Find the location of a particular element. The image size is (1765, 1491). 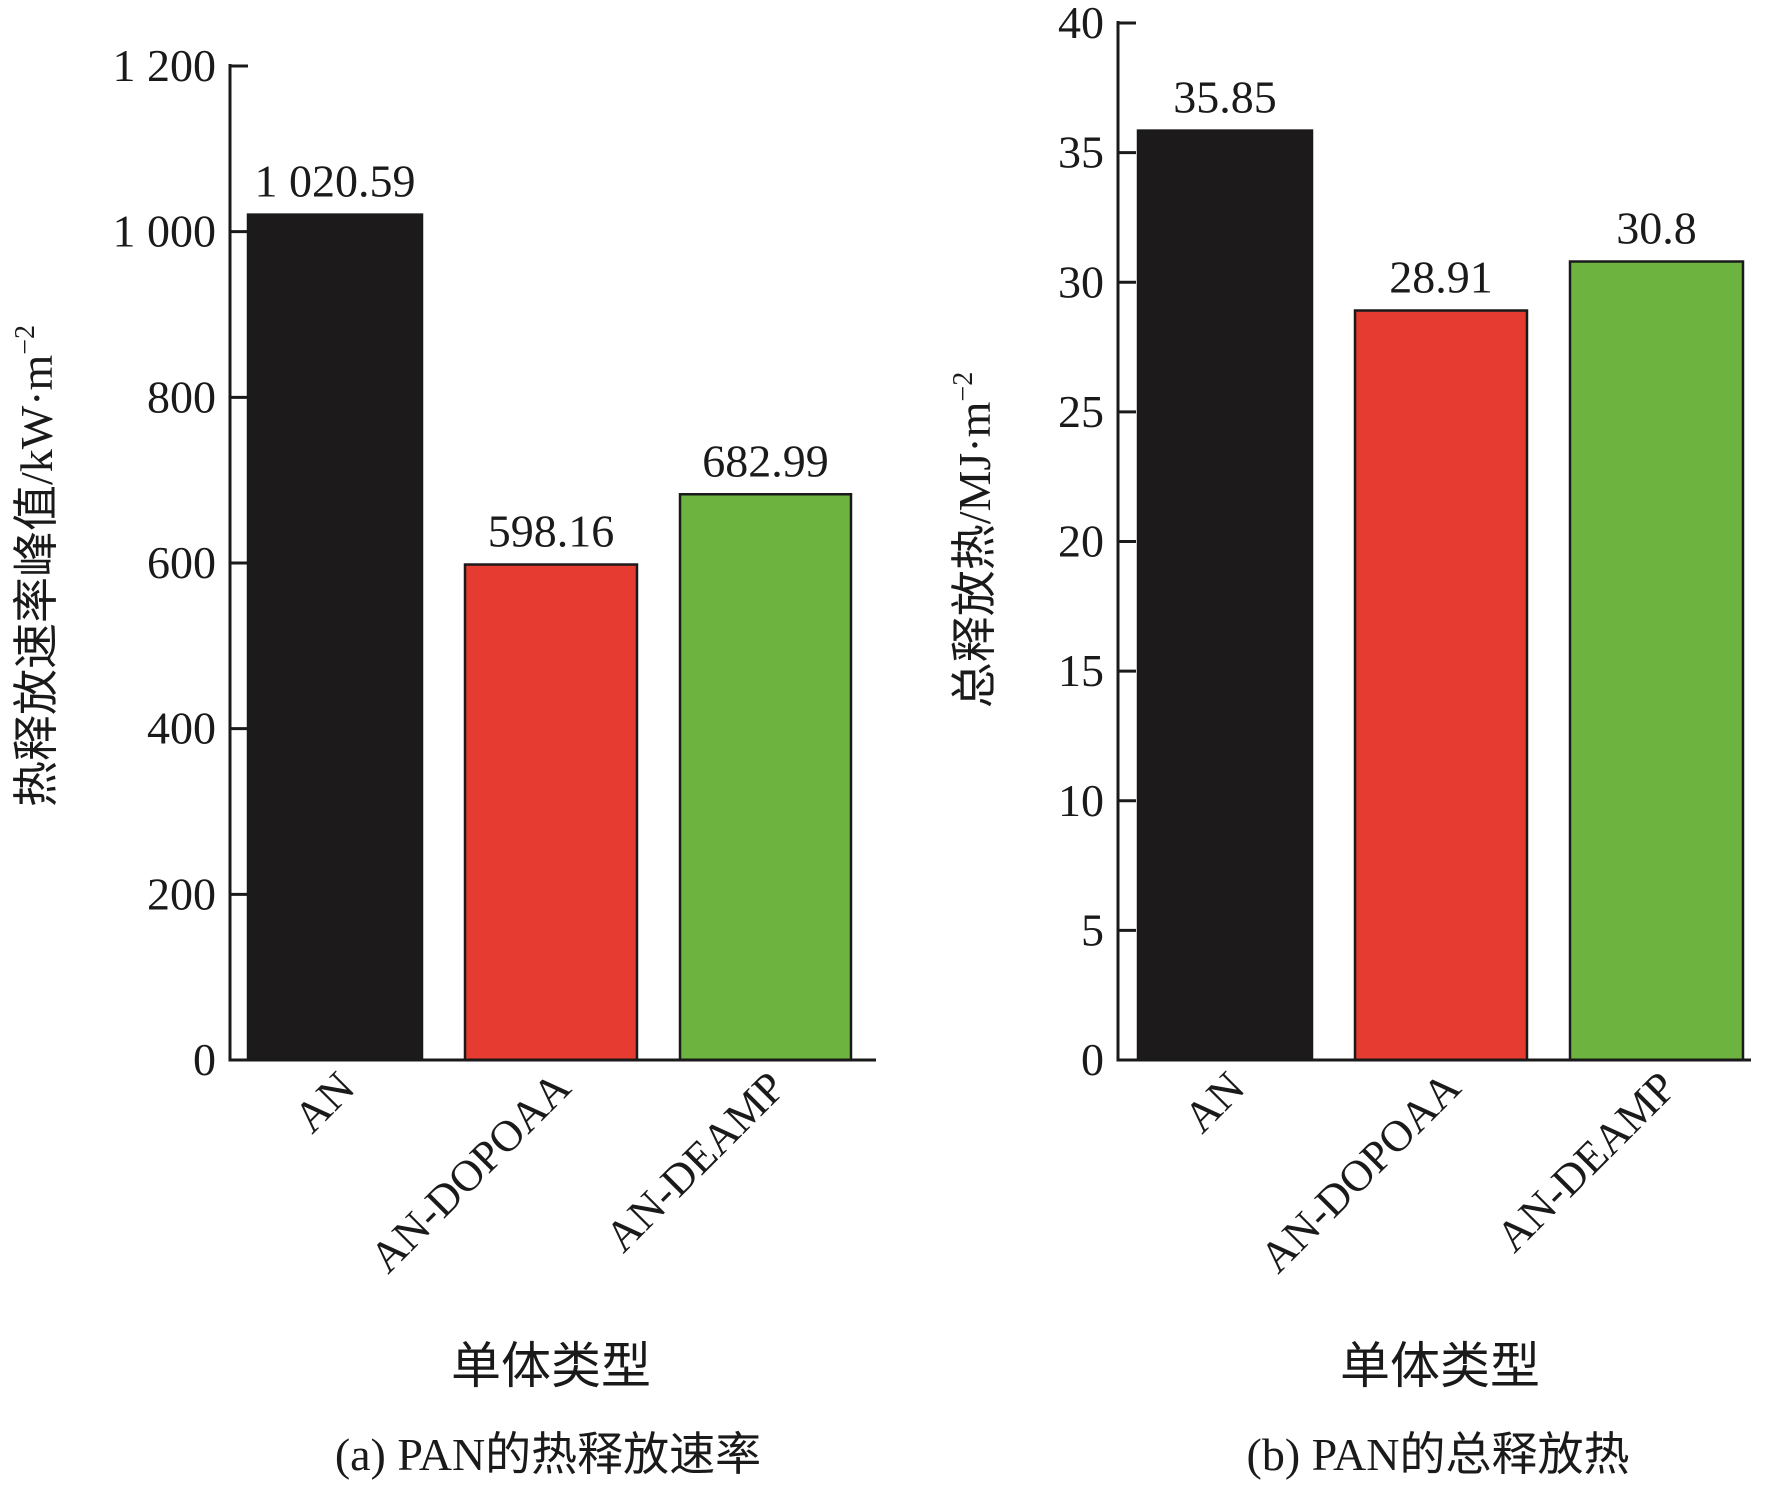

x-axis-label-b: 单体类型 is located at coordinates (1440, 1366).